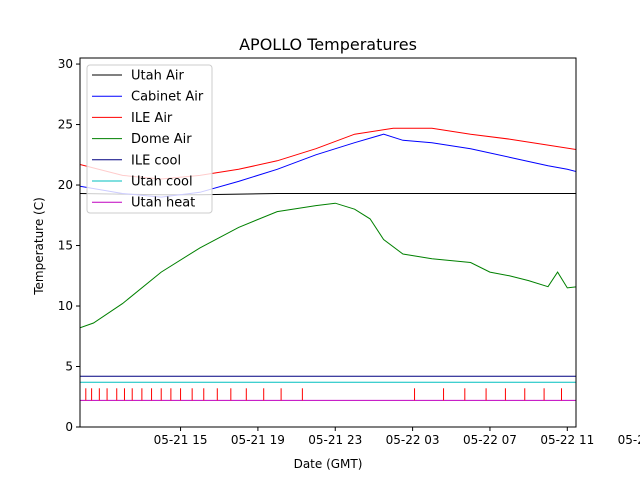 The height and width of the screenshot is (480, 640). Describe the element at coordinates (39, 246) in the screenshot. I see `y-axis-label: Temperature (C)` at that location.